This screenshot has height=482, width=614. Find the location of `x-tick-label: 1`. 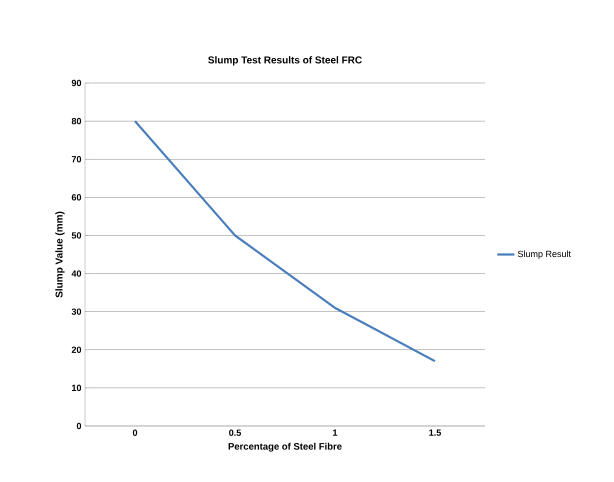

x-tick-label: 1 is located at coordinates (335, 433).